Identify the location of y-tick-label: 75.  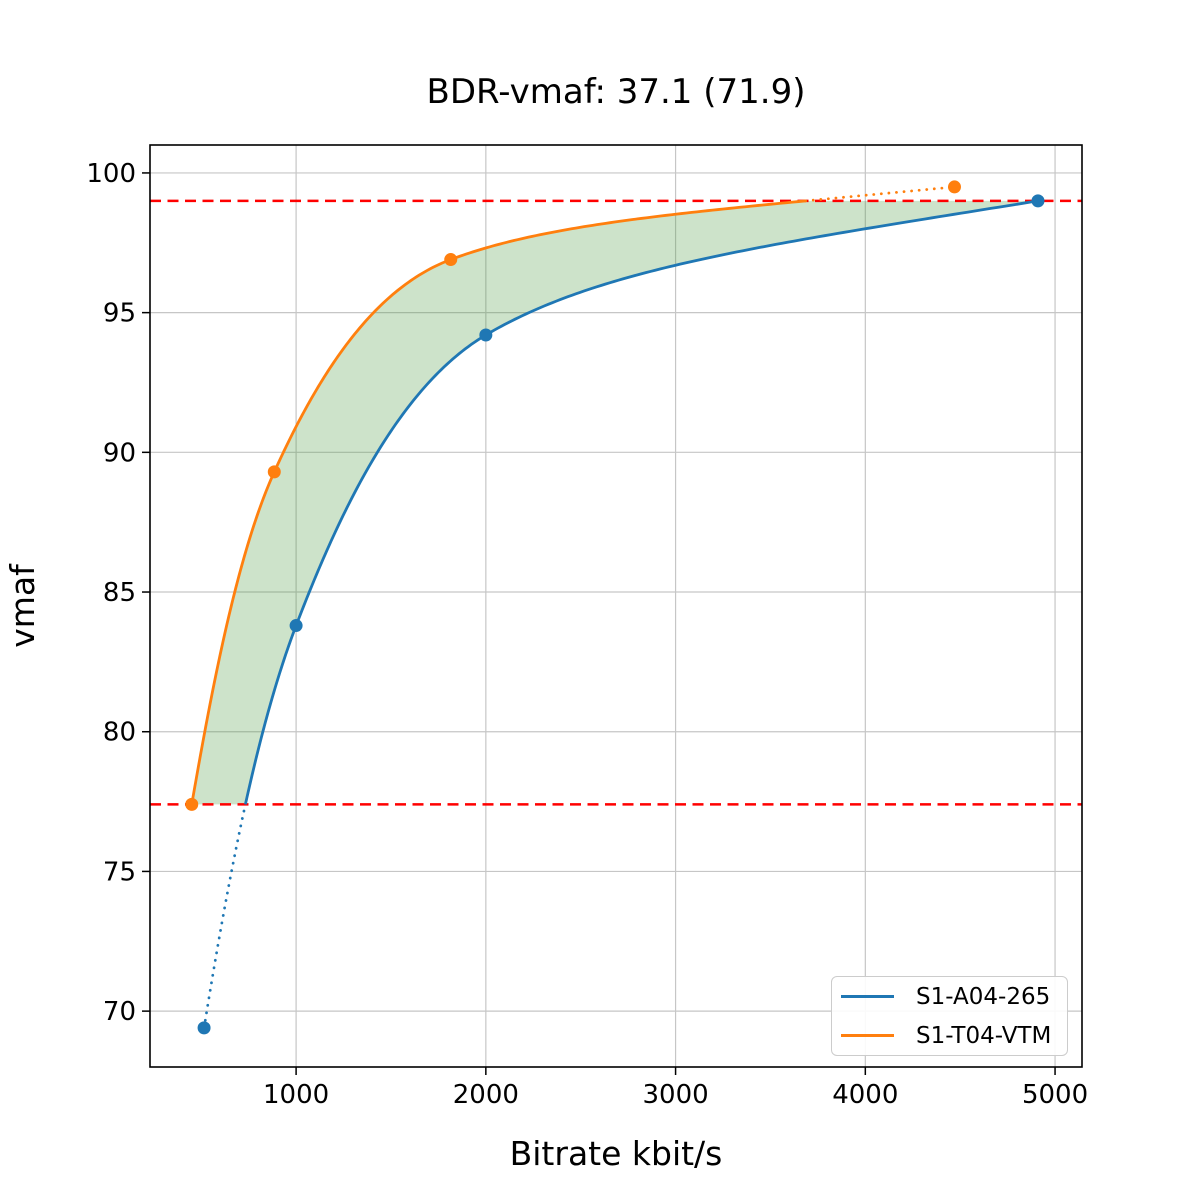
(119, 872).